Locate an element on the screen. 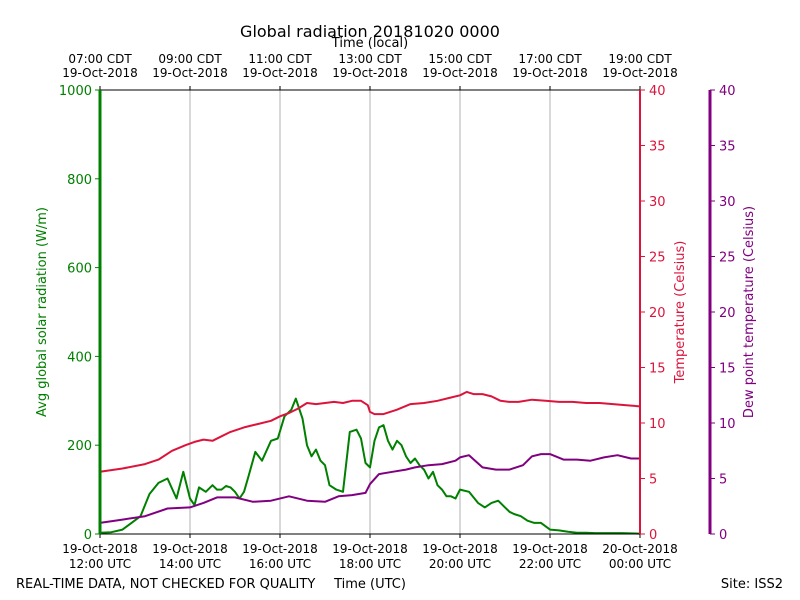  bottom-tick-time: 00:00 UTC is located at coordinates (640, 564).